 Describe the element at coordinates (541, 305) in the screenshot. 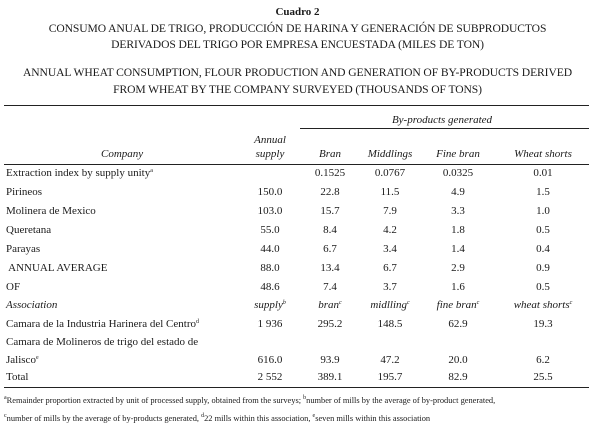

I see `assoc-wheat-shorts-header: wheat shorts` at that location.